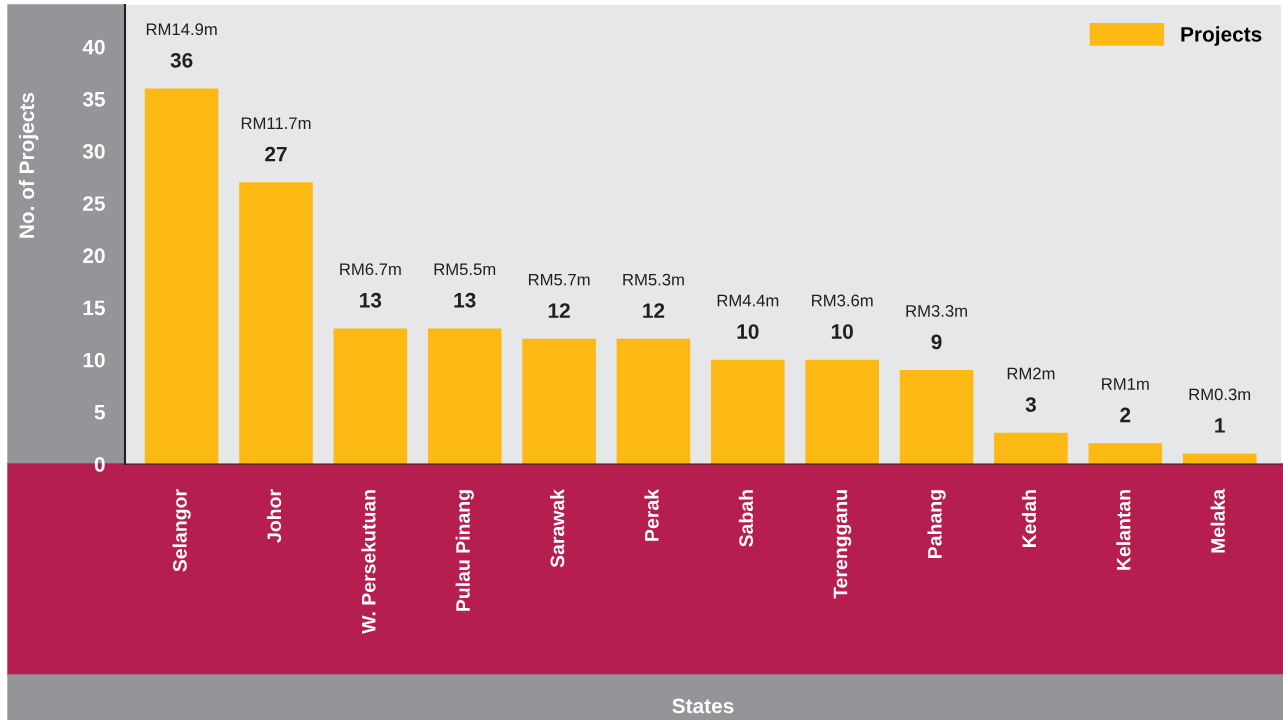  Describe the element at coordinates (28, 165) in the screenshot. I see `y-axis-title: No. of Projects` at that location.